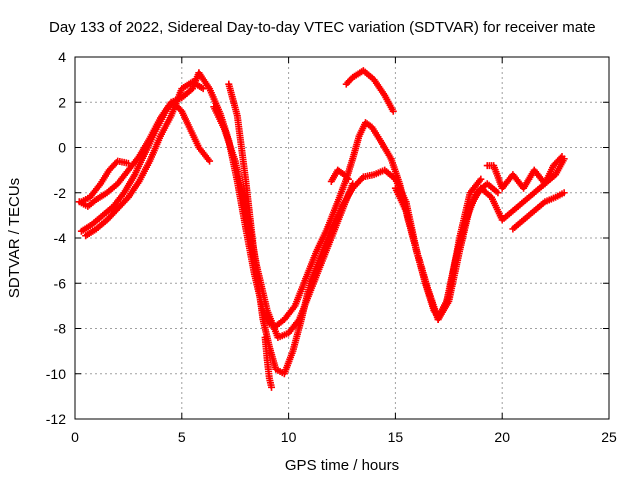  What do you see at coordinates (60, 193) in the screenshot?
I see `y-tick-label: -2` at bounding box center [60, 193].